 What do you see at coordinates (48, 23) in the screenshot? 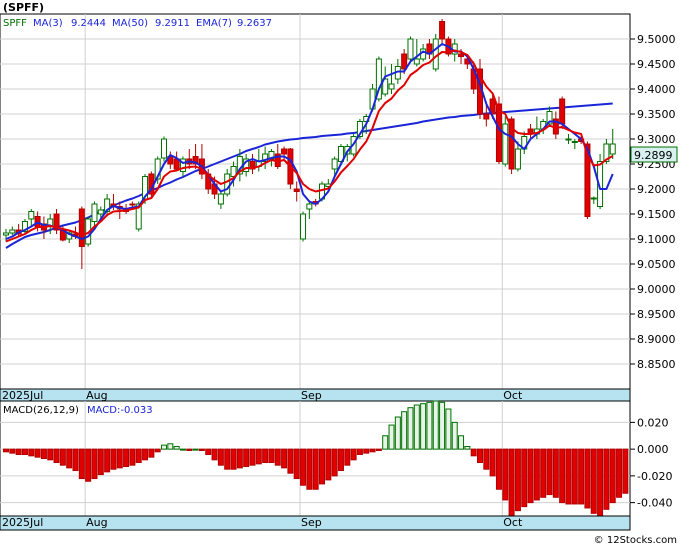
I see `legend-ma3-label: MA(3)` at bounding box center [48, 23].